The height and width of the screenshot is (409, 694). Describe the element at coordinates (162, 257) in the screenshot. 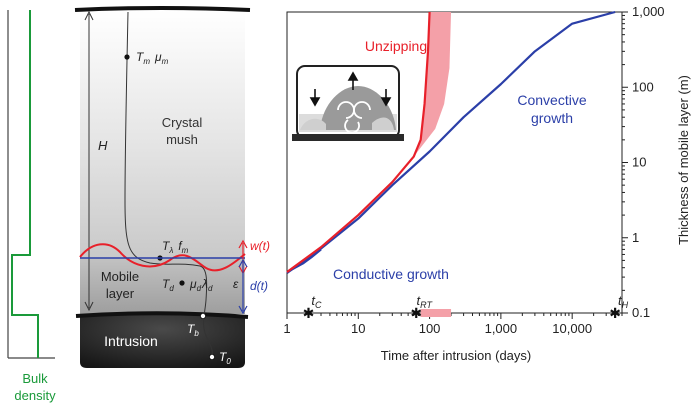

I see `unzipping-front-wave` at that location.